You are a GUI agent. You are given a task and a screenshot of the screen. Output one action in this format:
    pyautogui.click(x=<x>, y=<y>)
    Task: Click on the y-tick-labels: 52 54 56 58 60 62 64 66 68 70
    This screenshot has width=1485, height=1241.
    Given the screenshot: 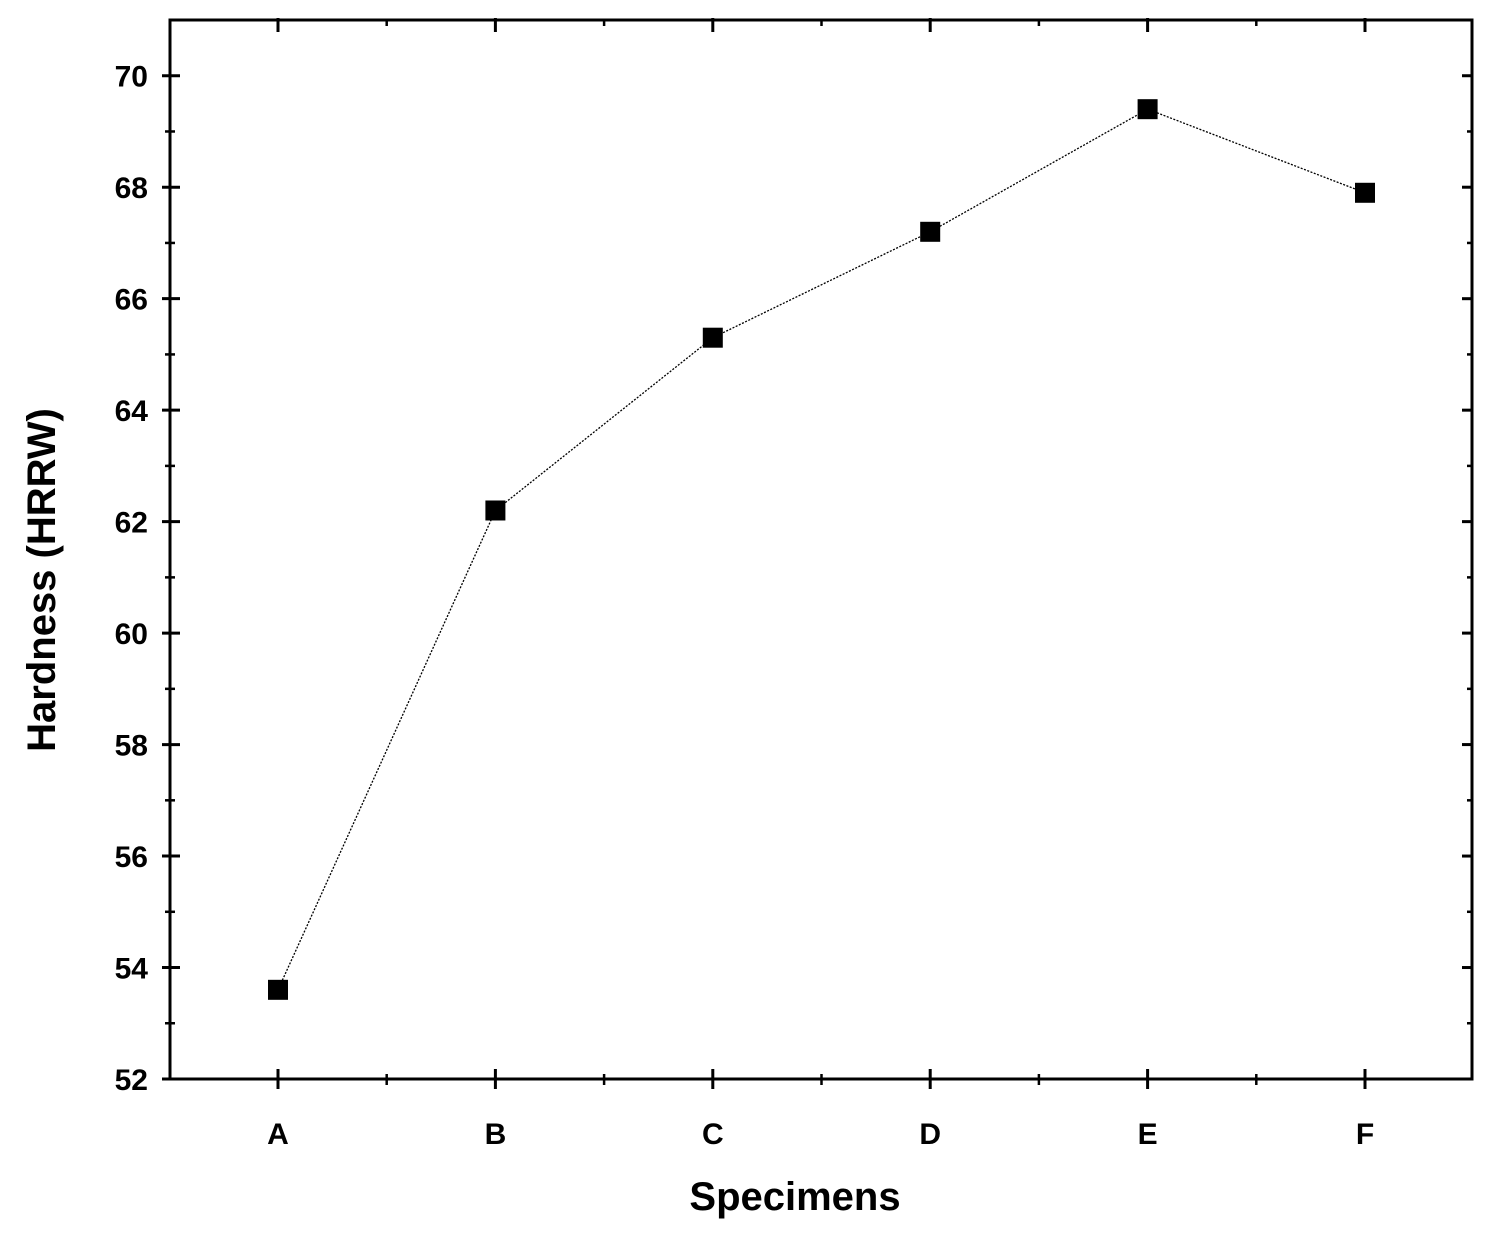 What is the action you would take?
    pyautogui.click(x=132, y=579)
    